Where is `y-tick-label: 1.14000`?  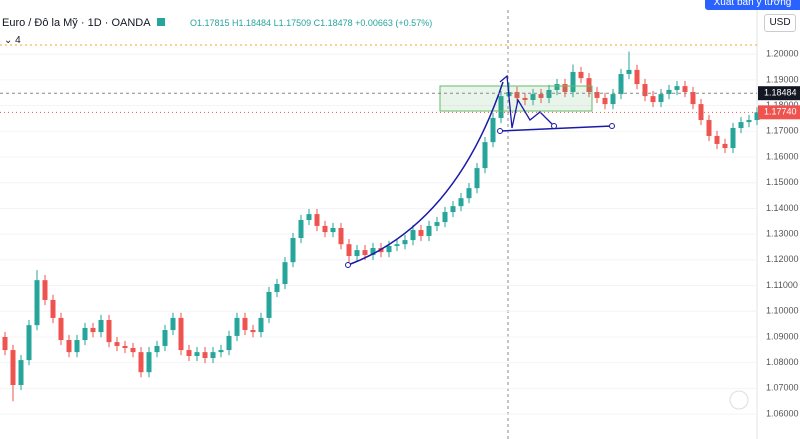 y-tick-label: 1.14000 is located at coordinates (782, 208).